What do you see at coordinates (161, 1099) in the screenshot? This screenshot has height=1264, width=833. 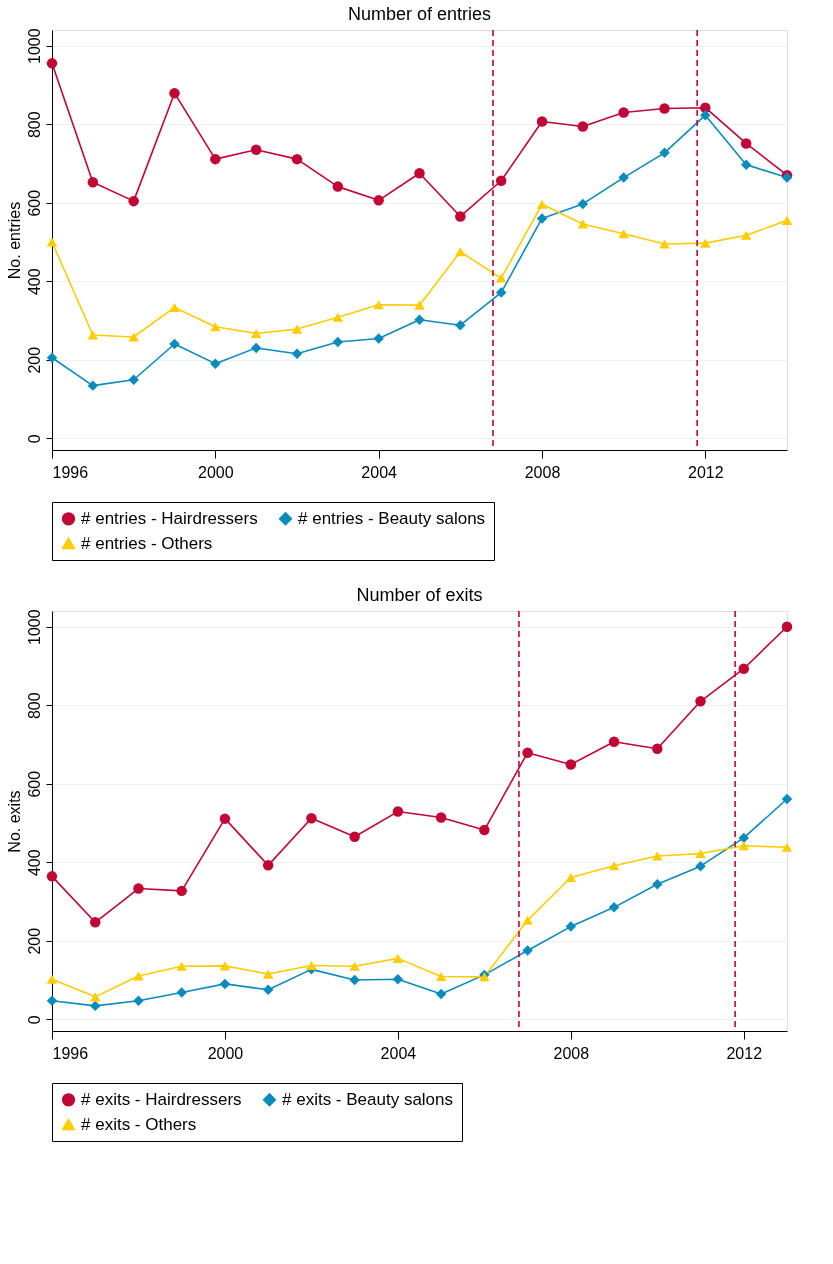 I see `legend-label: # exits - Hairdressers` at bounding box center [161, 1099].